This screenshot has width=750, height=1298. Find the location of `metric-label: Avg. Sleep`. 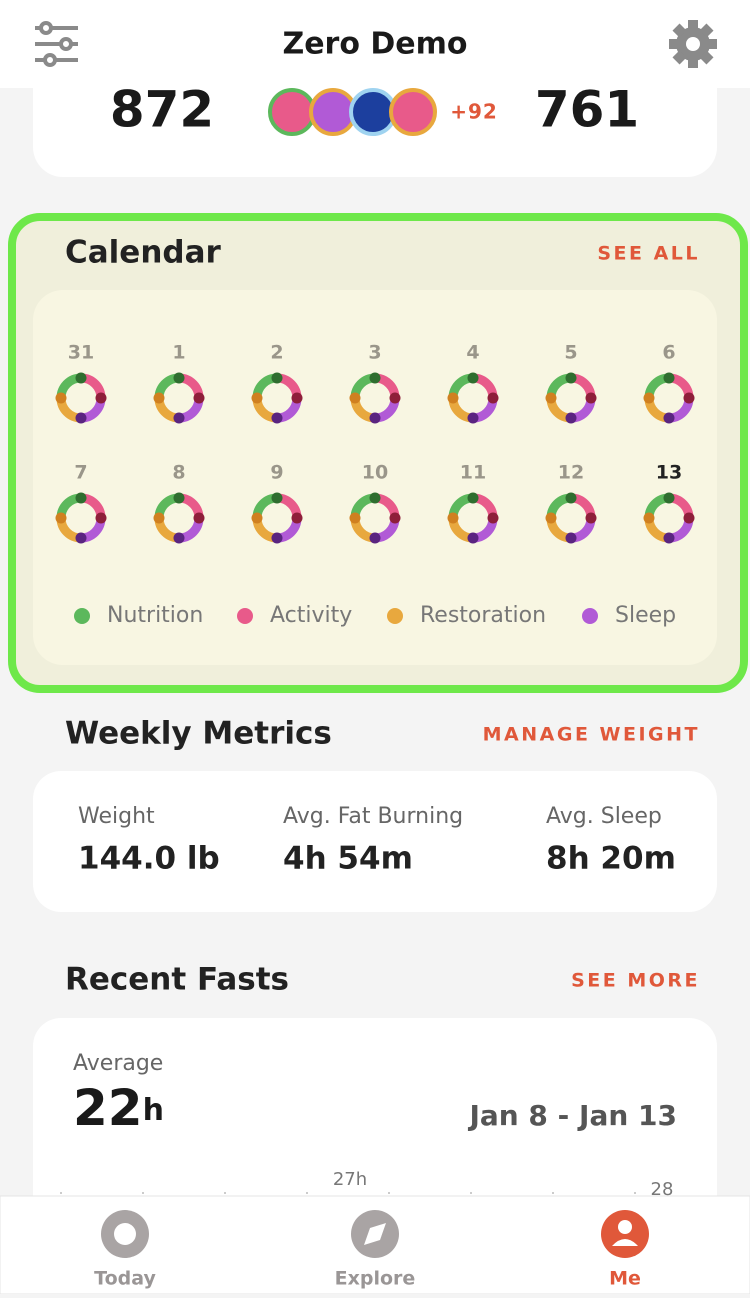

metric-label: Avg. Sleep is located at coordinates (604, 816).